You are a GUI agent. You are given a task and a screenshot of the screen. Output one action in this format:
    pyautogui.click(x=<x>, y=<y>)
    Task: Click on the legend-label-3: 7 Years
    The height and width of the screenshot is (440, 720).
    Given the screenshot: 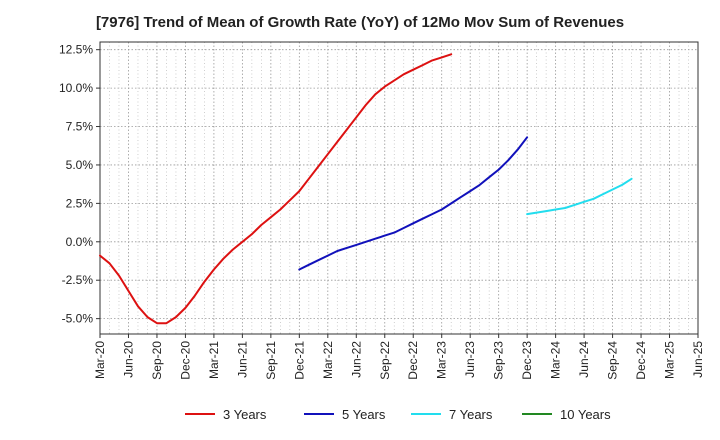 What is the action you would take?
    pyautogui.click(x=471, y=414)
    